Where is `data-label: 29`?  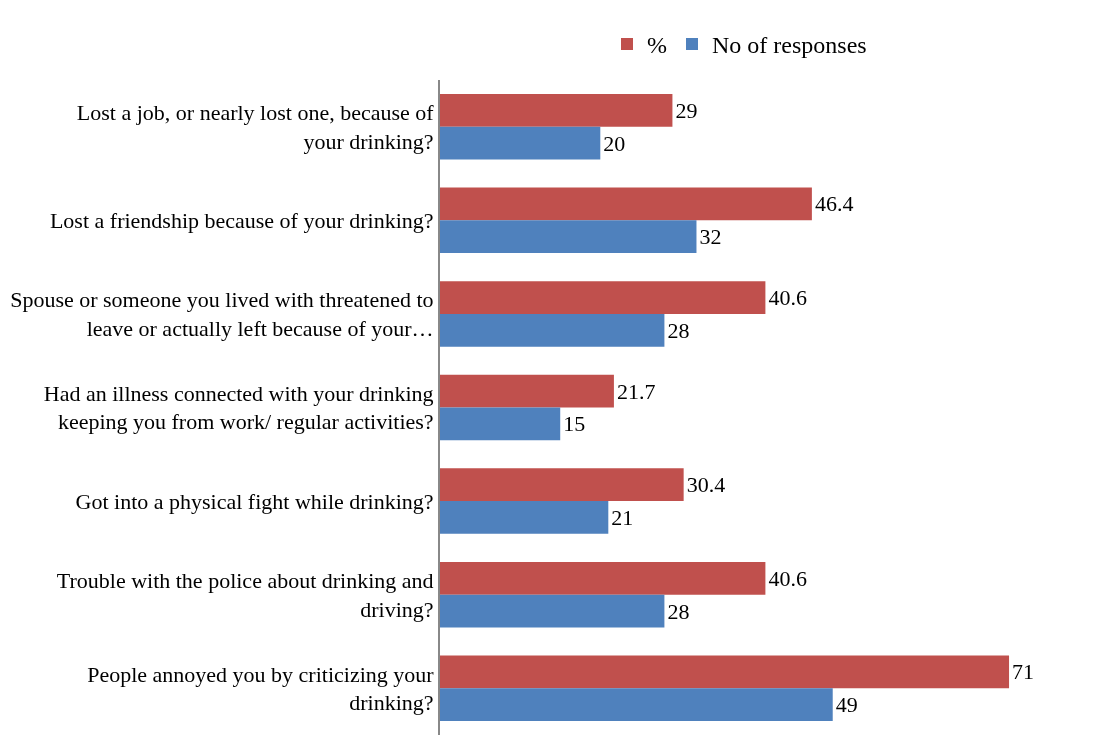 data-label: 29 is located at coordinates (686, 110).